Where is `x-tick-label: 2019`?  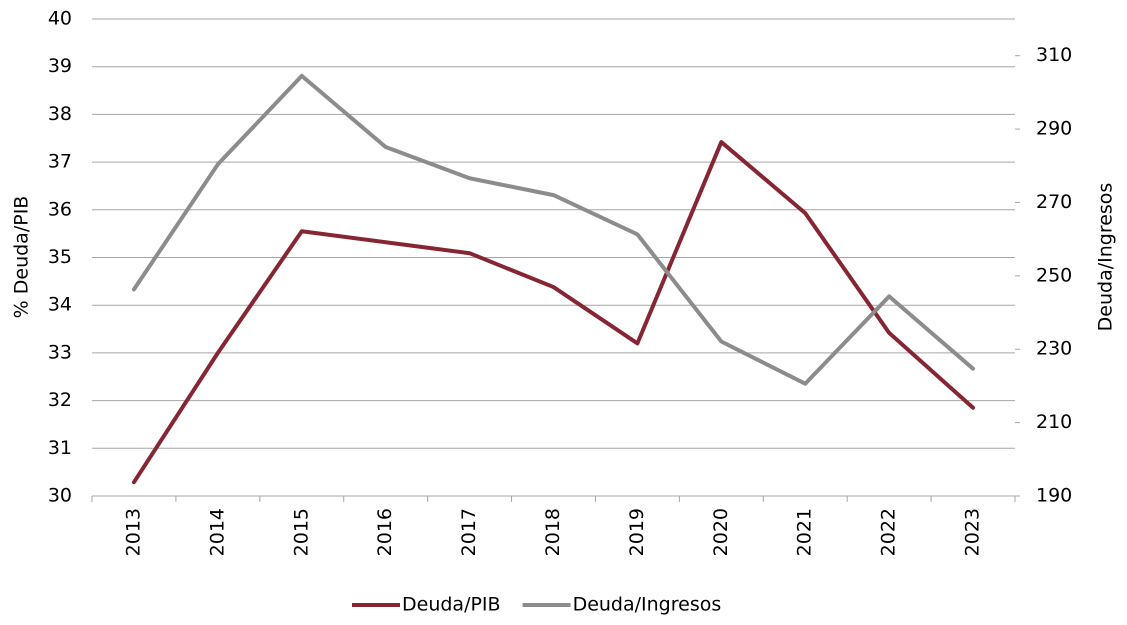
x-tick-label: 2019 is located at coordinates (637, 532).